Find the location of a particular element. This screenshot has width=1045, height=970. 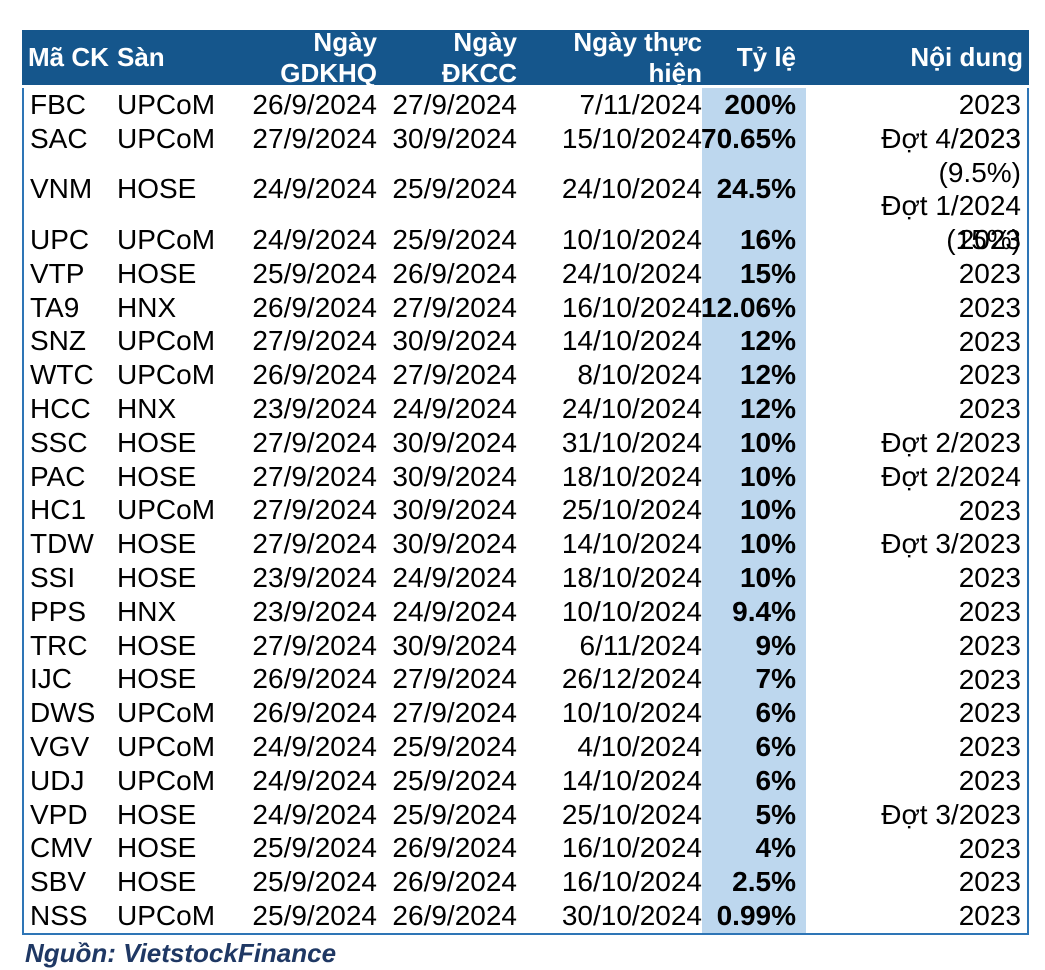

cell-ratio: 2.5% is located at coordinates (754, 882).